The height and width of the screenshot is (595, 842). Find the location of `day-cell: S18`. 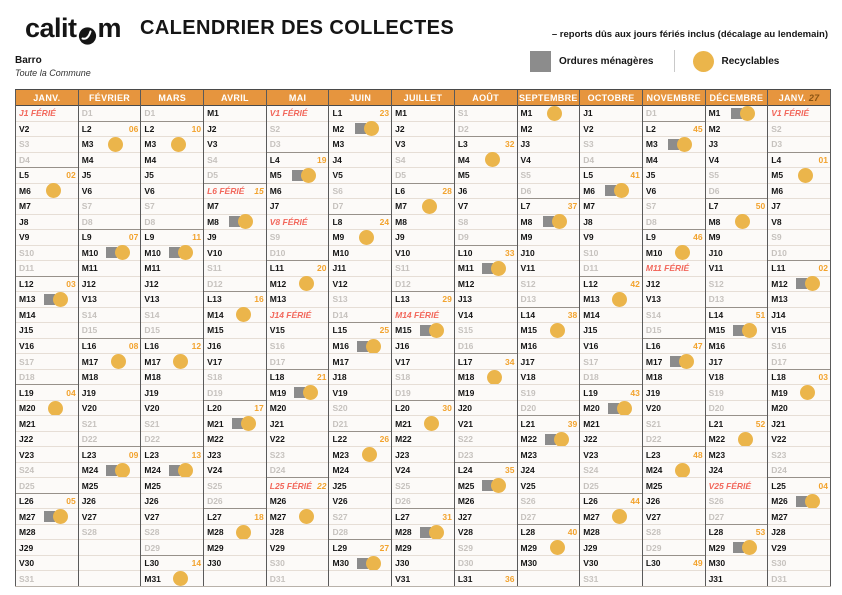

day-cell: S18 is located at coordinates (423, 376).